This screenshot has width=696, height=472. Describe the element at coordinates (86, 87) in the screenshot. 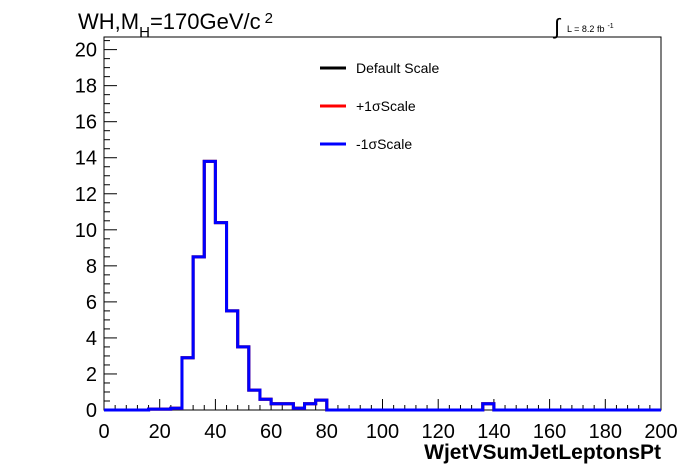

I see `y-tick-label: 18` at that location.